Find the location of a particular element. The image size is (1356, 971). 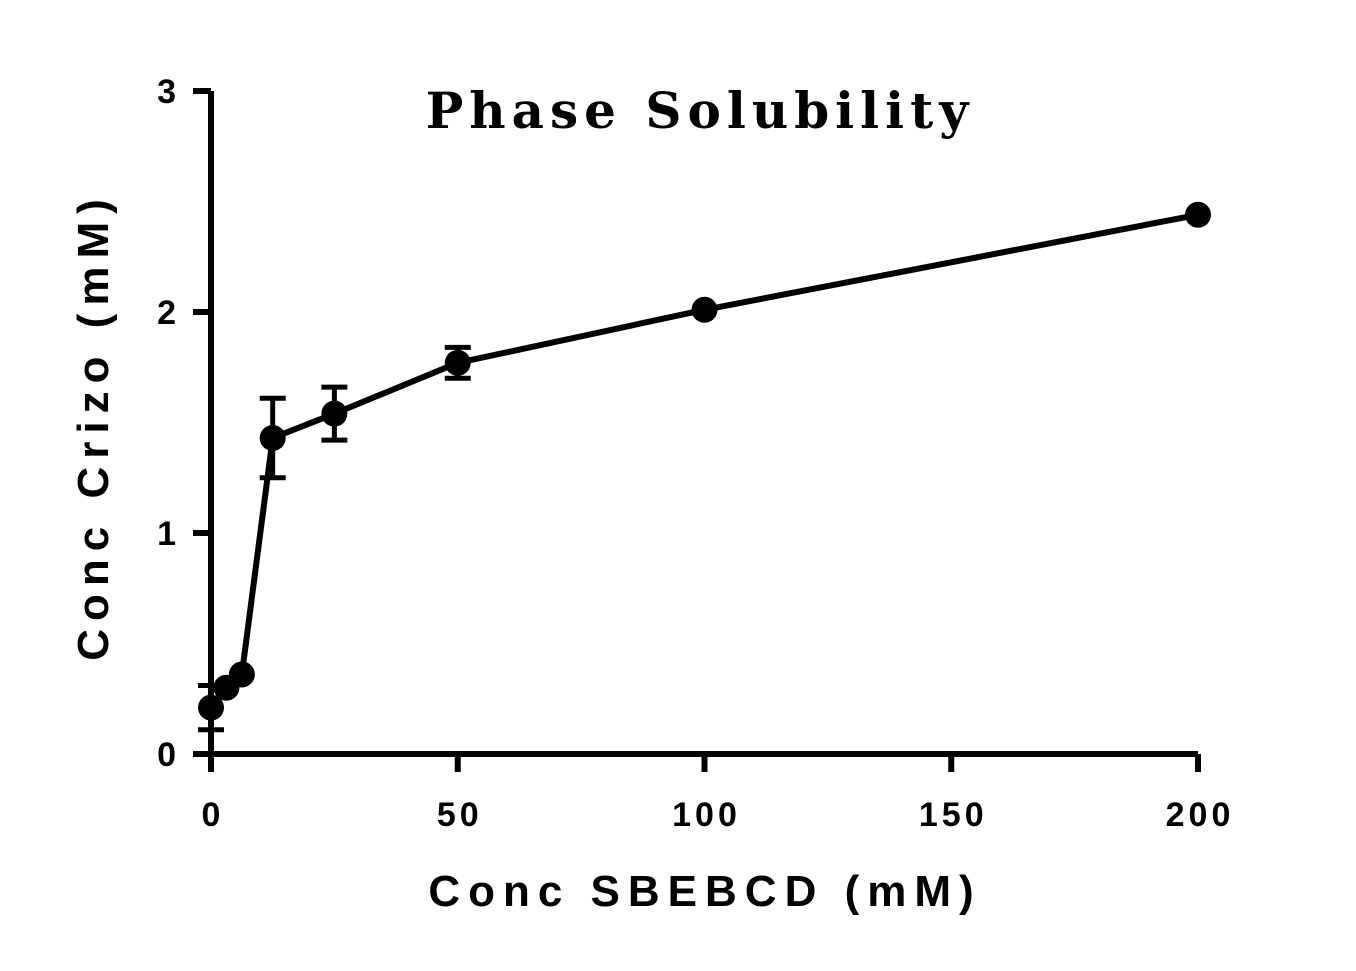

y-tick-label: 1 is located at coordinates (168, 534).